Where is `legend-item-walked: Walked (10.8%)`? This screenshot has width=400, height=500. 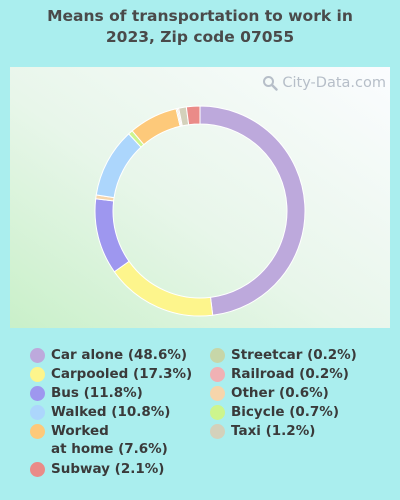
legend-item-walked: Walked (10.8%) is located at coordinates (100, 412).